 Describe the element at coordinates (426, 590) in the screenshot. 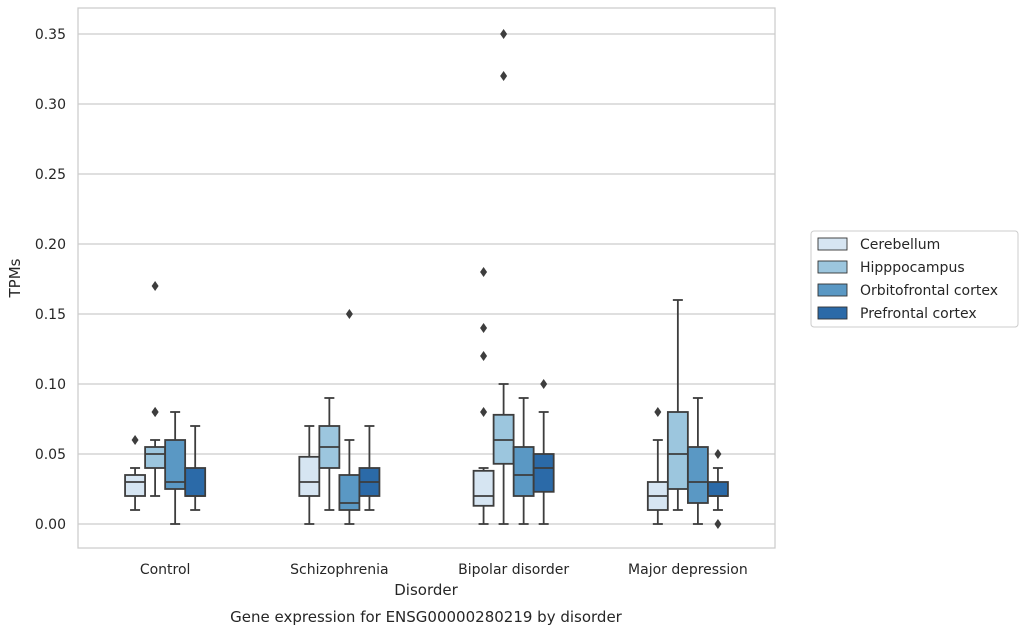

I see `x-axis-title: Disorder` at that location.